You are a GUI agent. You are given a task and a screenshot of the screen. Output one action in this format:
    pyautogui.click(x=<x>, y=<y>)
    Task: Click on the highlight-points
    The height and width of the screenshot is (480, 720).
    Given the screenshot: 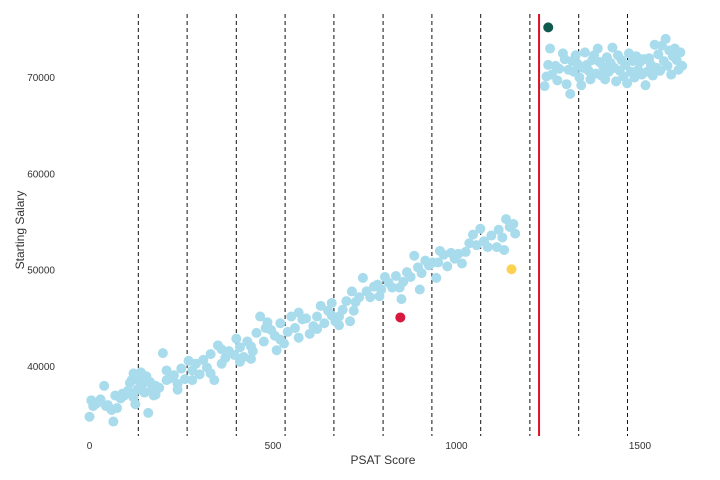 What is the action you would take?
    pyautogui.click(x=474, y=172)
    